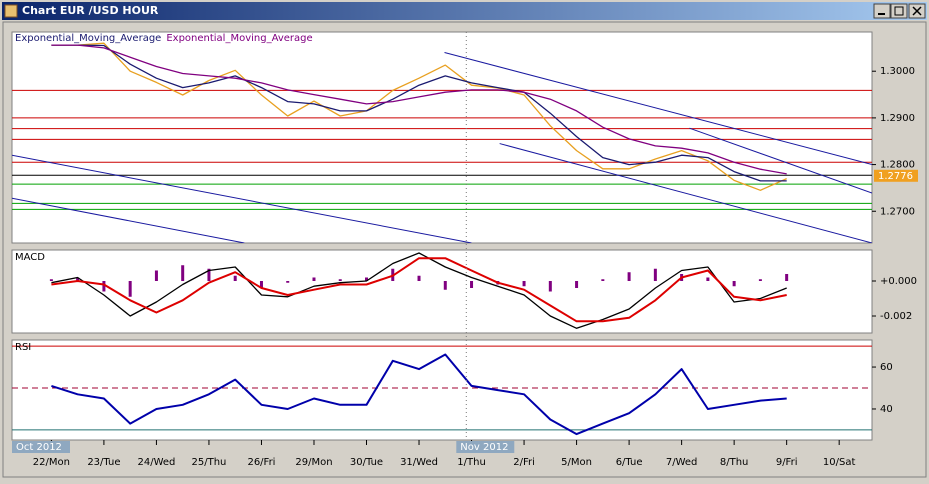 This screenshot has height=484, width=929. I want to click on maximize-button, so click(899, 11).